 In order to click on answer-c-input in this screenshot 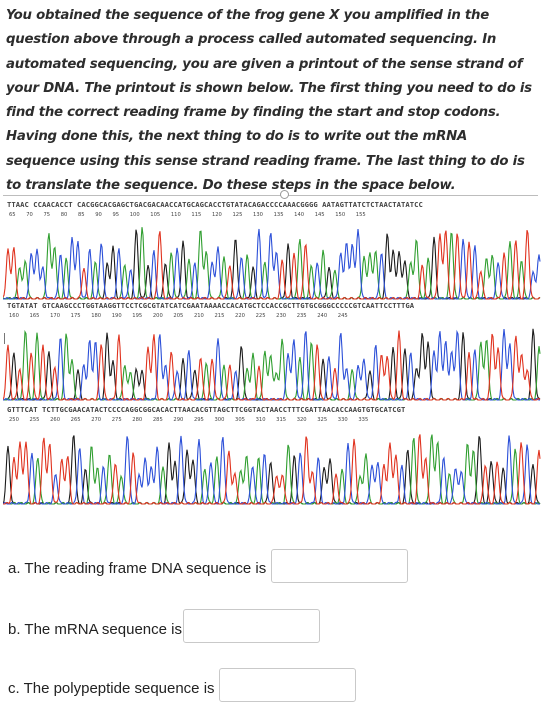, I will do `click(287, 685)`.